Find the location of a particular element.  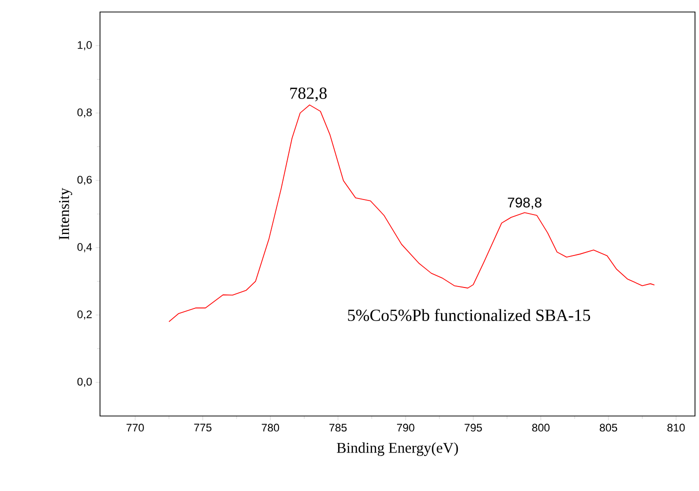

x-tick-label: 795 is located at coordinates (473, 428).